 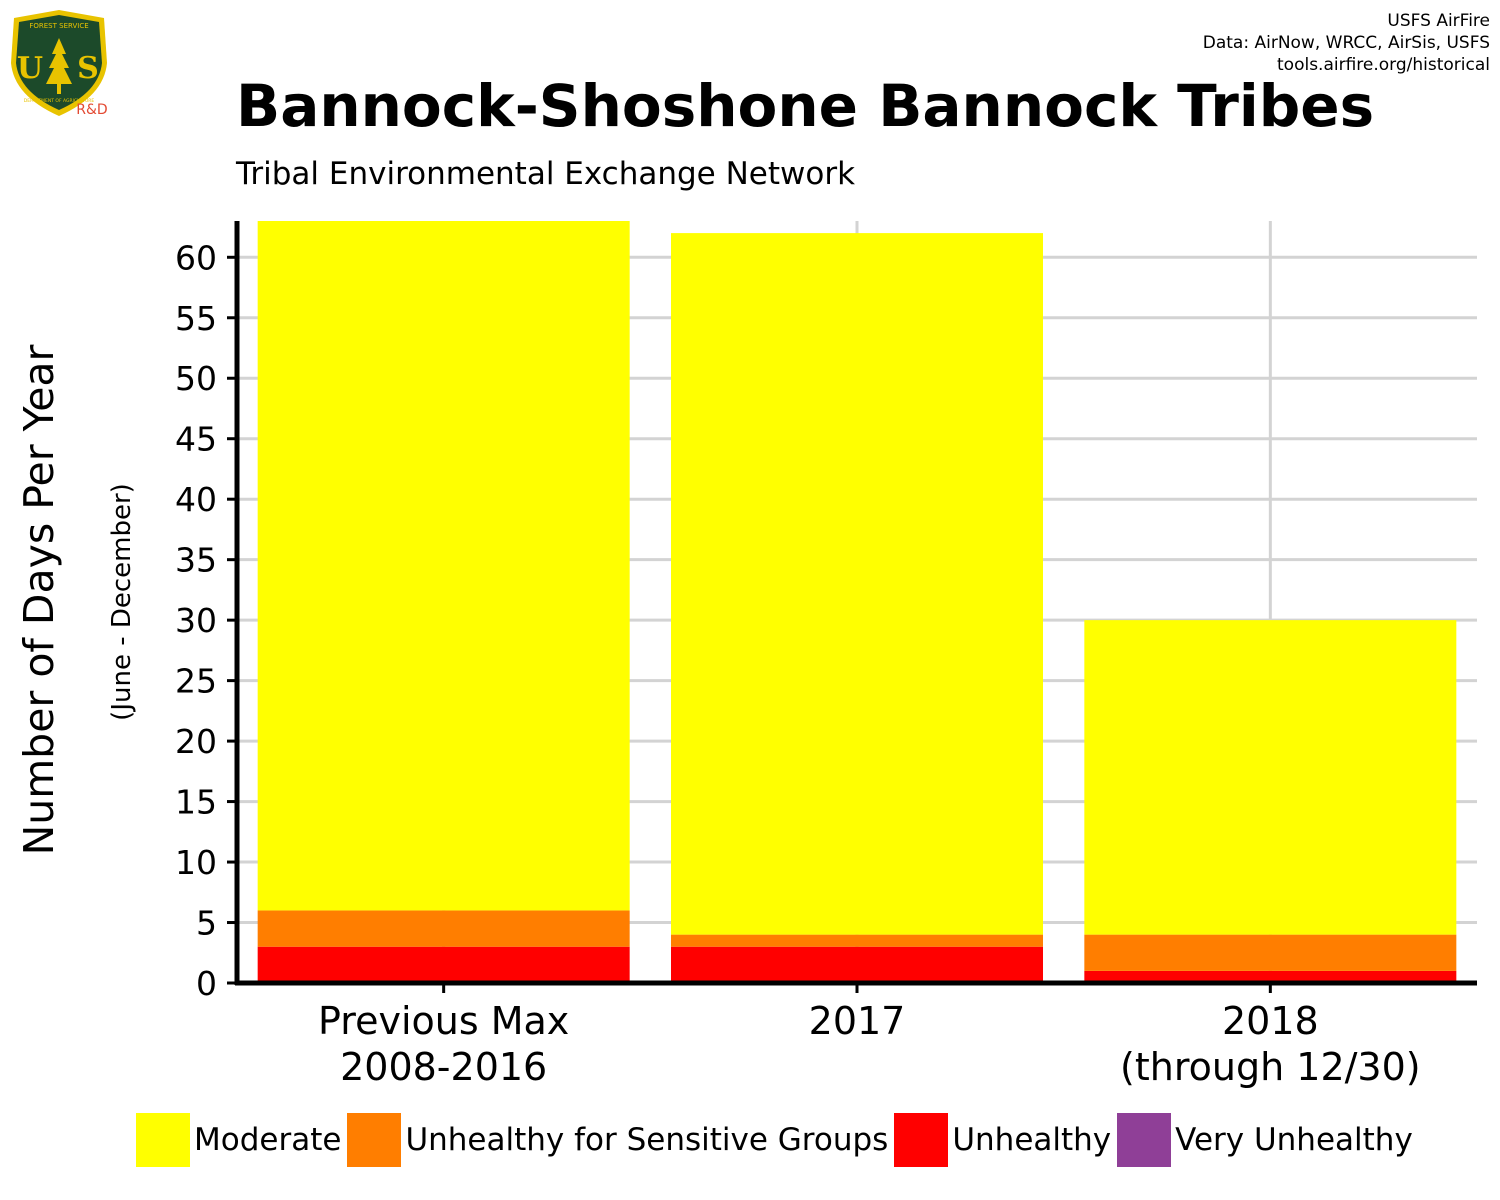 What do you see at coordinates (1270, 1067) in the screenshot?
I see `x-tick-label: (through 12/30)` at bounding box center [1270, 1067].